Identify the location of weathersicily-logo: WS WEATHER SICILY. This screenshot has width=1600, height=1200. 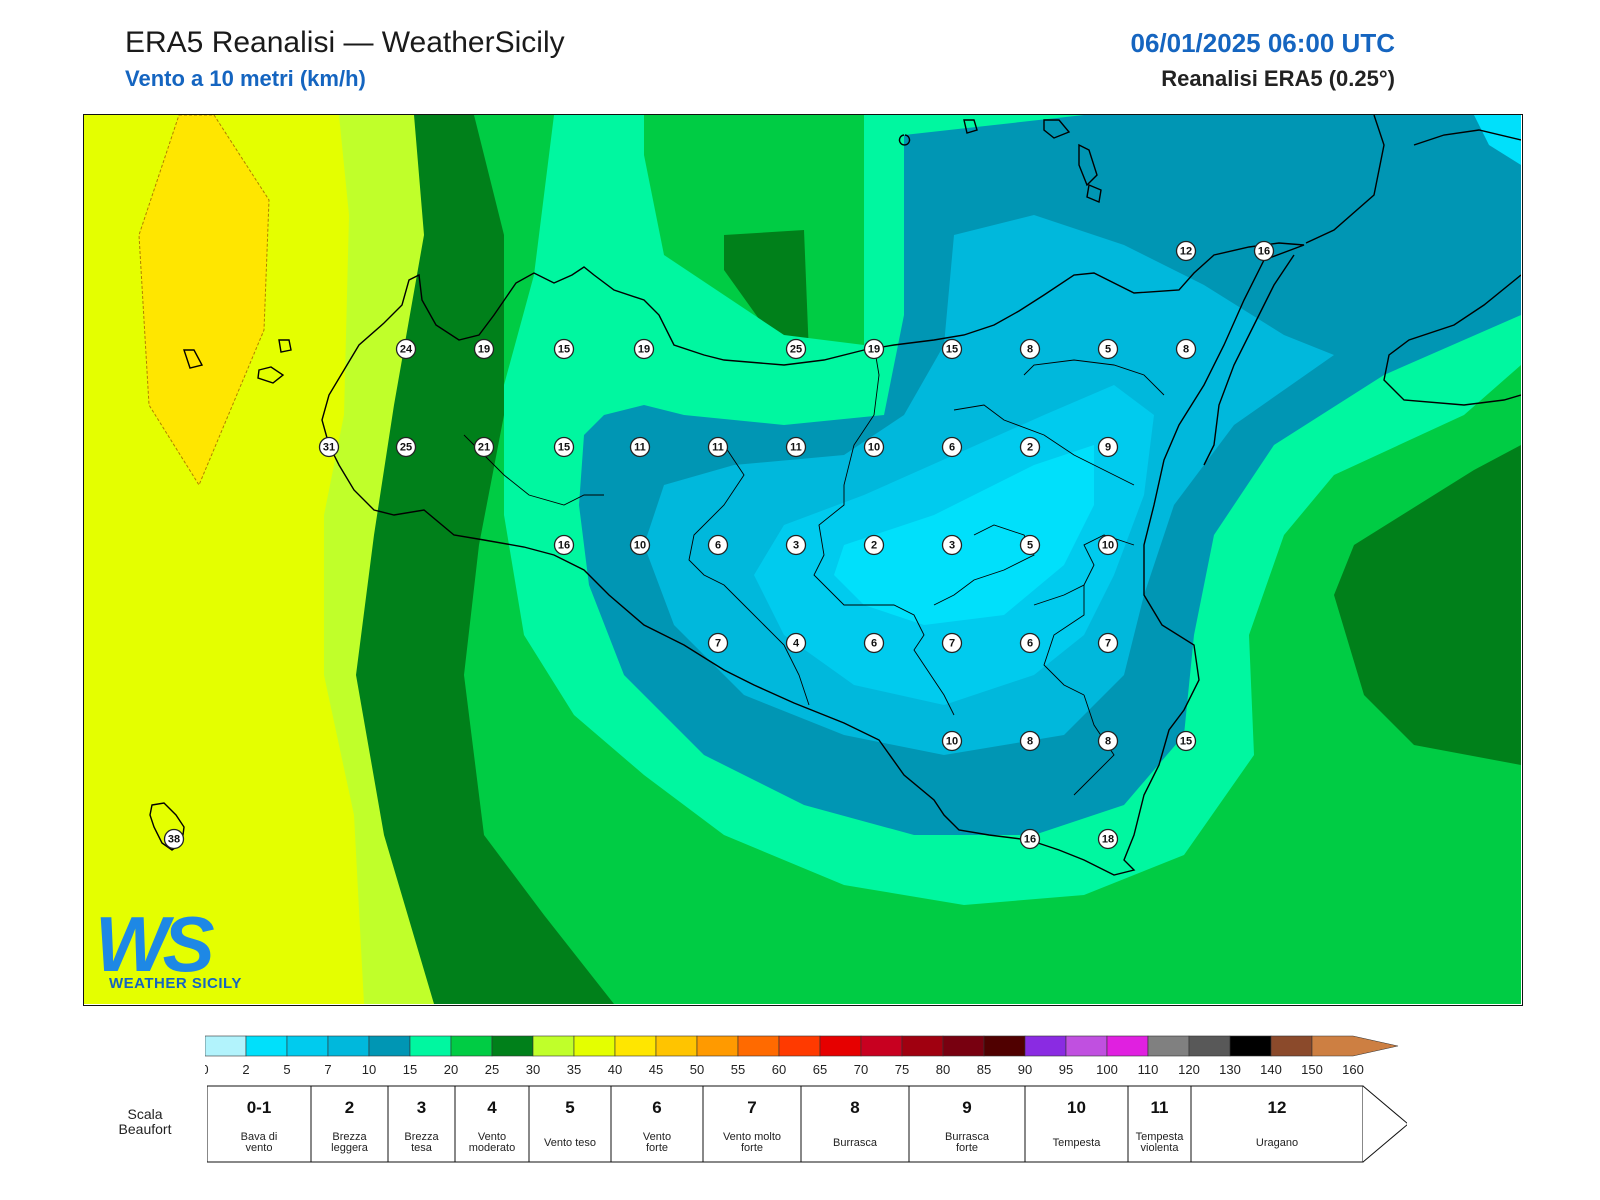
(175, 950).